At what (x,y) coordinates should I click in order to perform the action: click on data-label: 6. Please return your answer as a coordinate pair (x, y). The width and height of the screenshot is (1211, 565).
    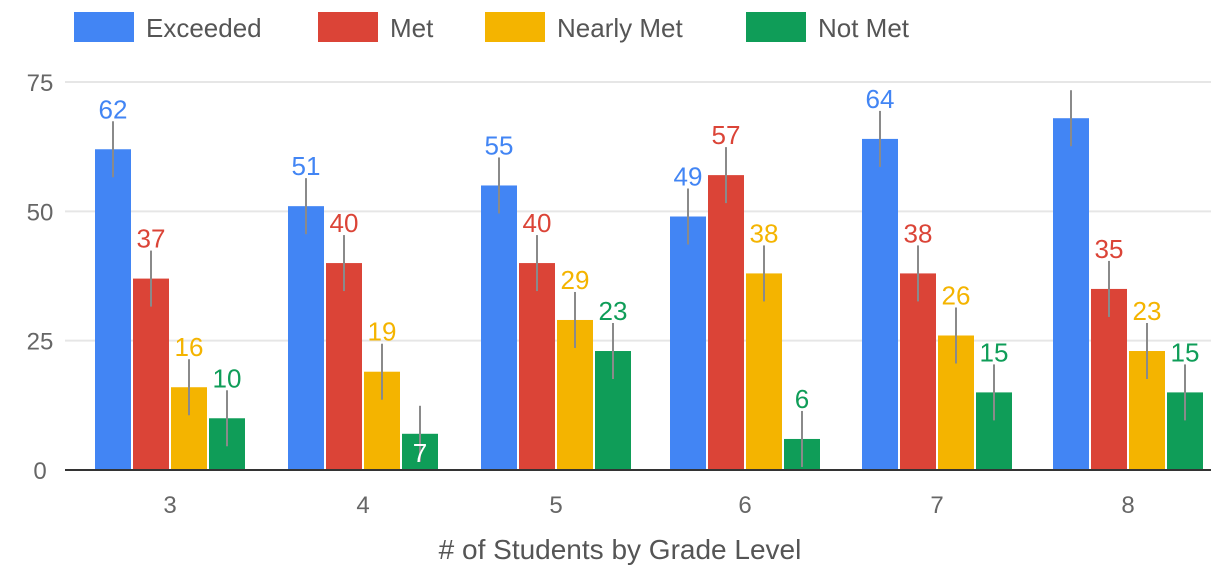
    Looking at the image, I should click on (802, 399).